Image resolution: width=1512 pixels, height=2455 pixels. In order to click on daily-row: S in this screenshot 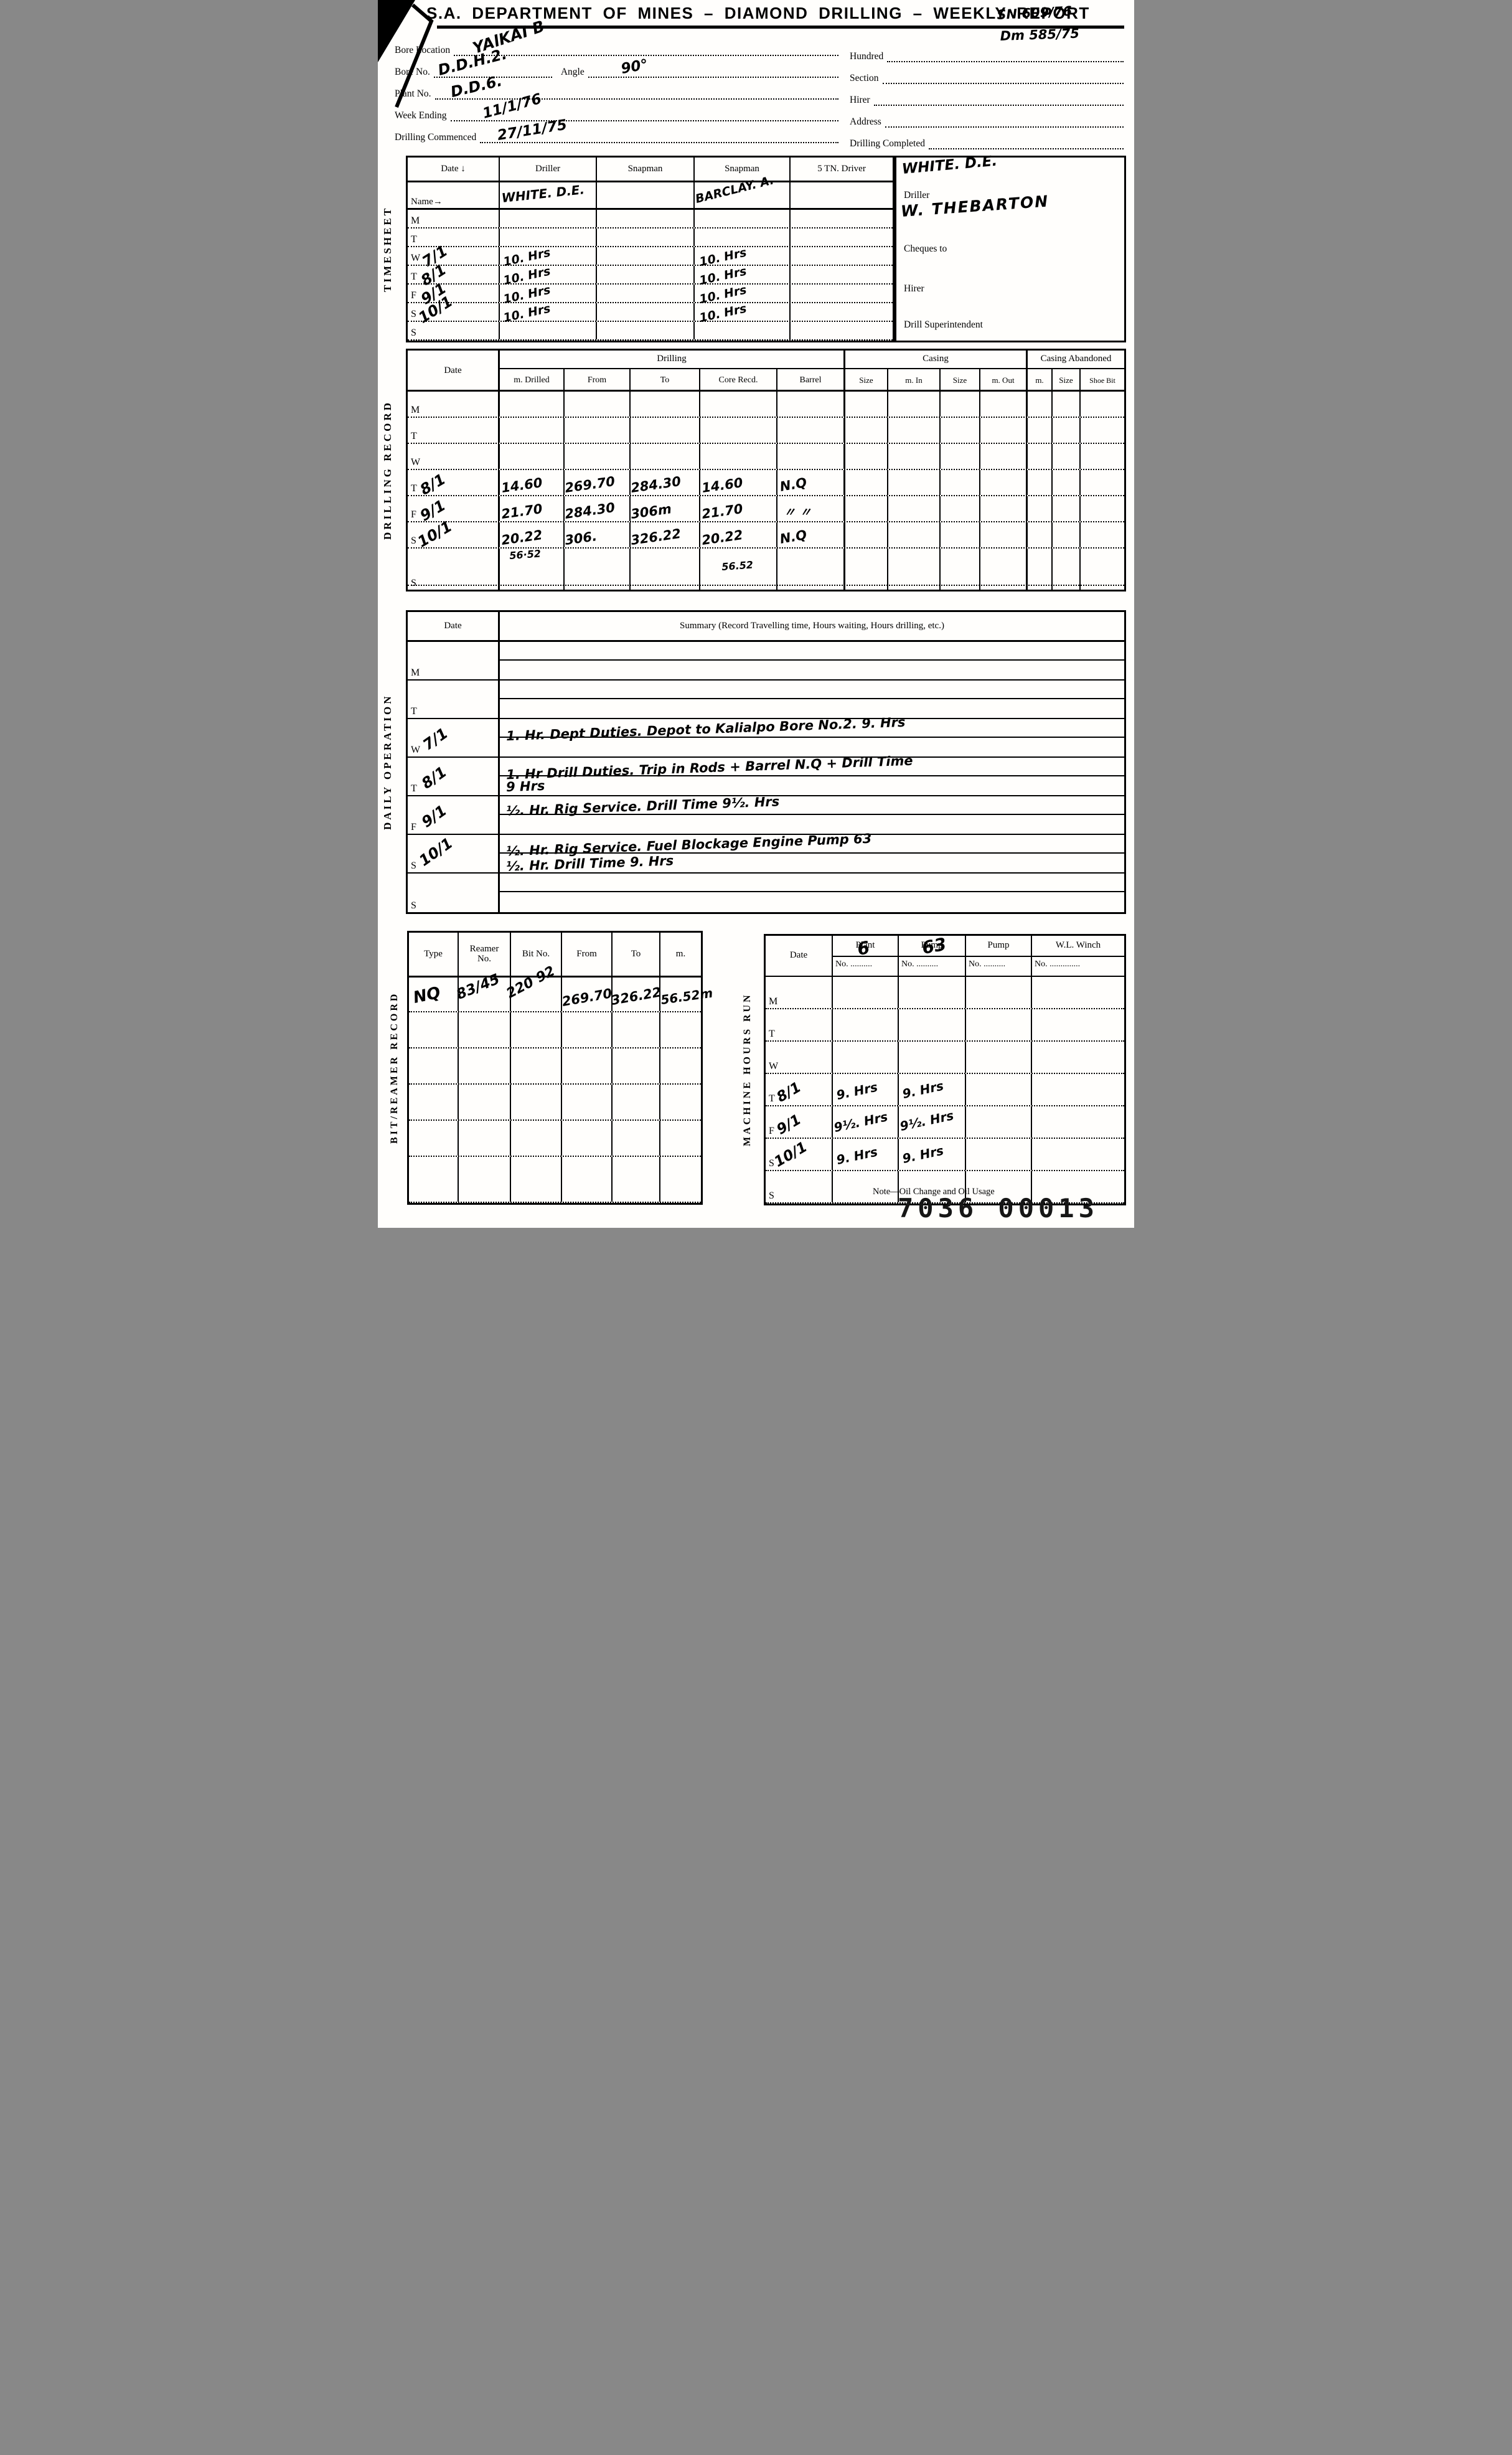, I will do `click(766, 893)`.